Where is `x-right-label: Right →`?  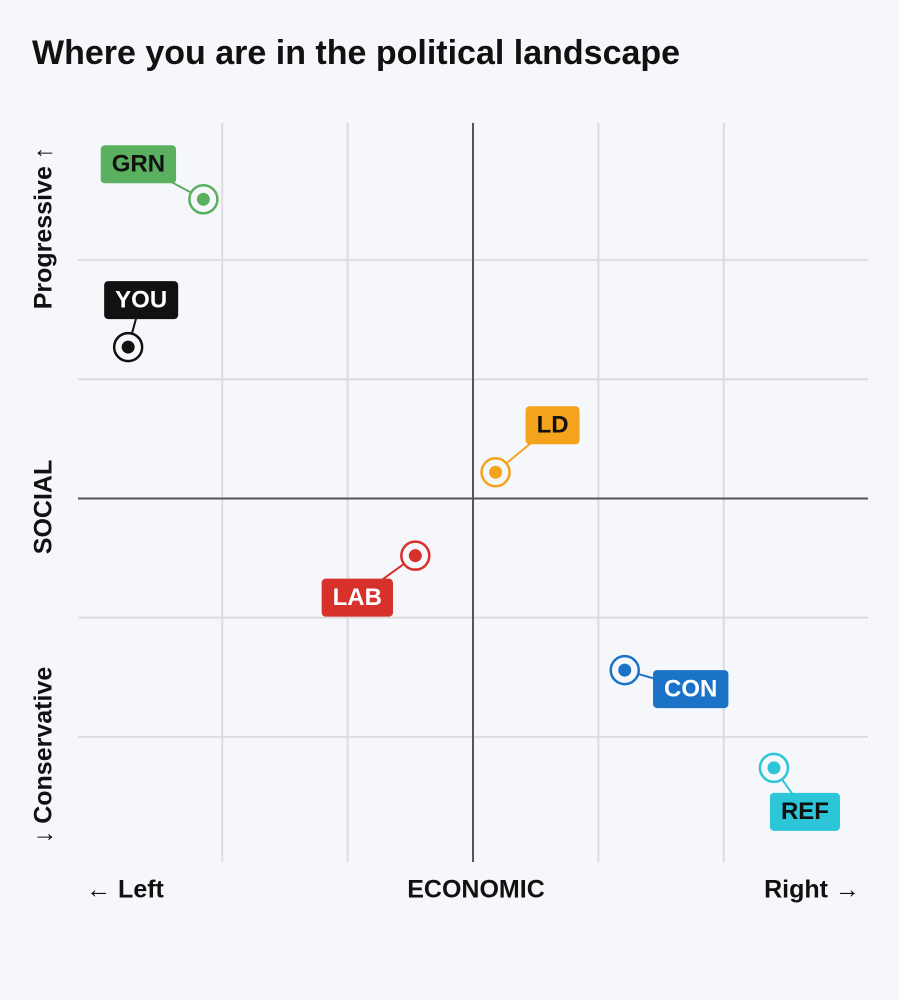
x-right-label: Right → is located at coordinates (812, 890).